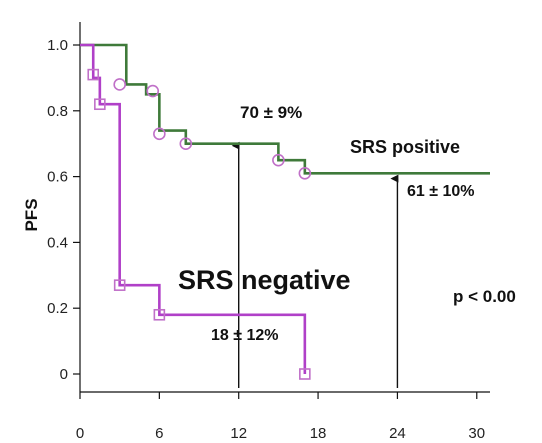  What do you see at coordinates (63, 210) in the screenshot?
I see `y-ticks: 0 0.2 0.4 0.6 0.8 1.0` at bounding box center [63, 210].